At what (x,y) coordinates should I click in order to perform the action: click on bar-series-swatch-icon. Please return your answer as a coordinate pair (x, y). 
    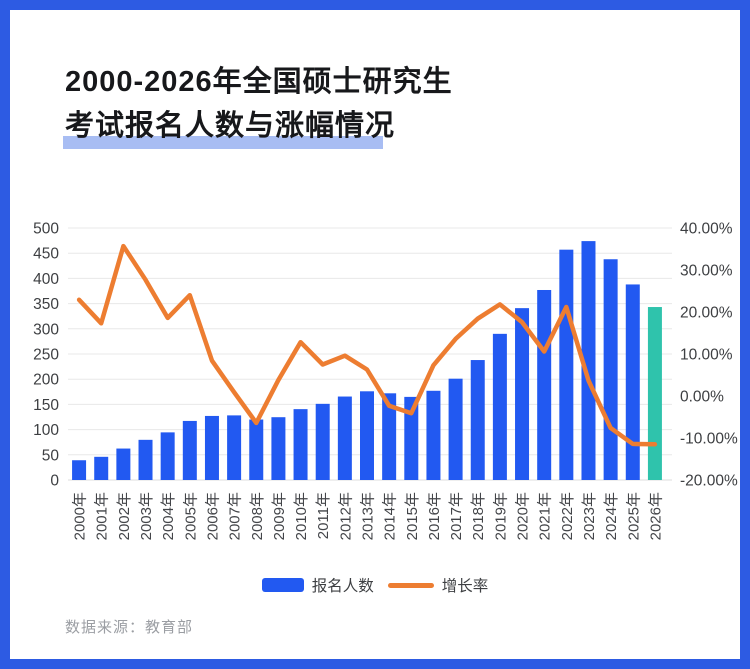
    Looking at the image, I should click on (282, 585).